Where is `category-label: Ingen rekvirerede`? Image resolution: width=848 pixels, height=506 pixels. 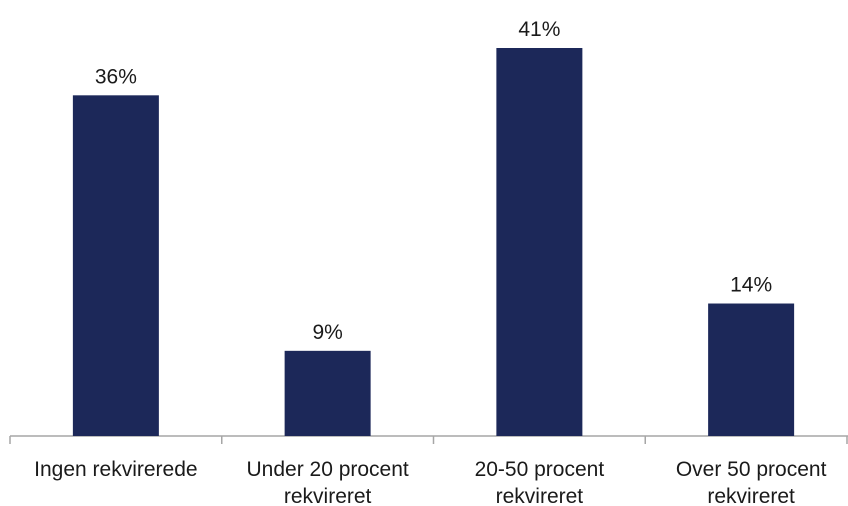 category-label: Ingen rekvirerede is located at coordinates (115, 469).